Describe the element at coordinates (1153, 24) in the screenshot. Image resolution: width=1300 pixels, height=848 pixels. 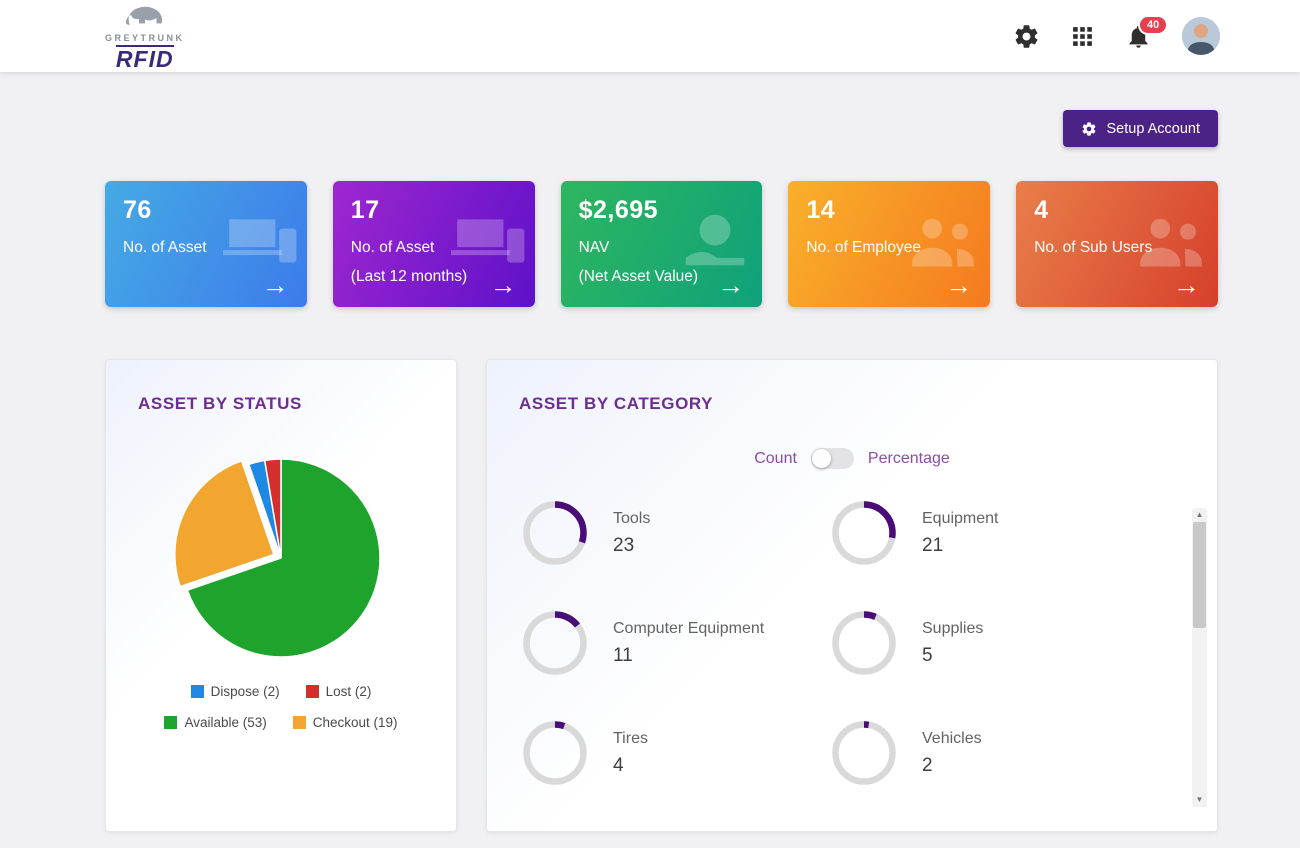
I see `notification-count-badge: 40` at that location.